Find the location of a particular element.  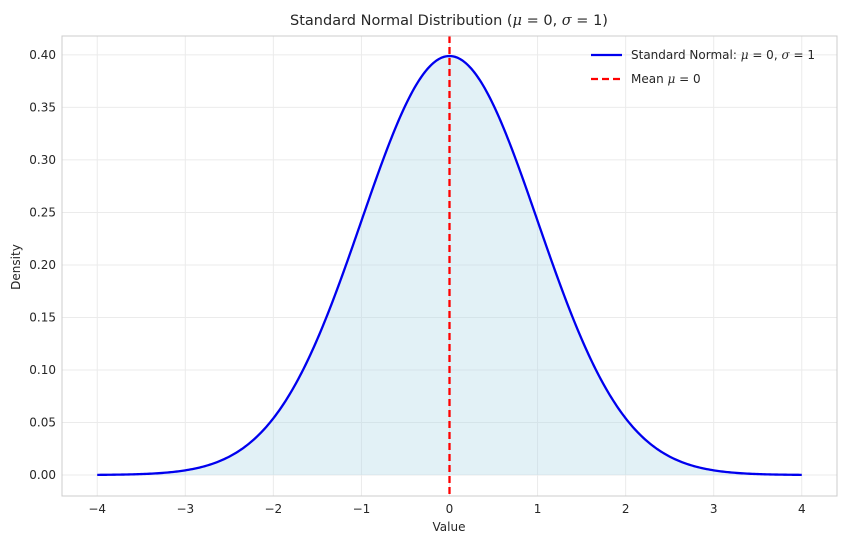

y-axis-ticks: 0.00 0.05 0.10 0.15 0.20 0.25 0.30 0.35 0.40 is located at coordinates (42, 265).